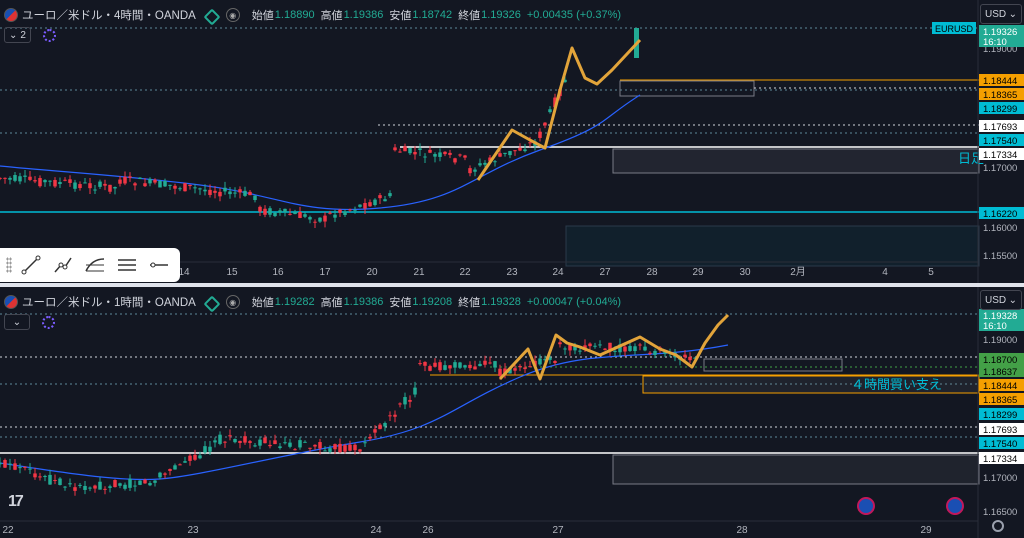 The image size is (1024, 538). I want to click on live-dot-icon, so click(210, 15).